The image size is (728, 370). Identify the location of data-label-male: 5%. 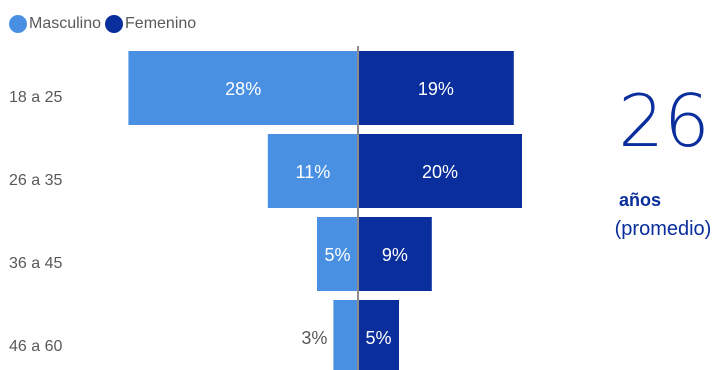
(337, 255).